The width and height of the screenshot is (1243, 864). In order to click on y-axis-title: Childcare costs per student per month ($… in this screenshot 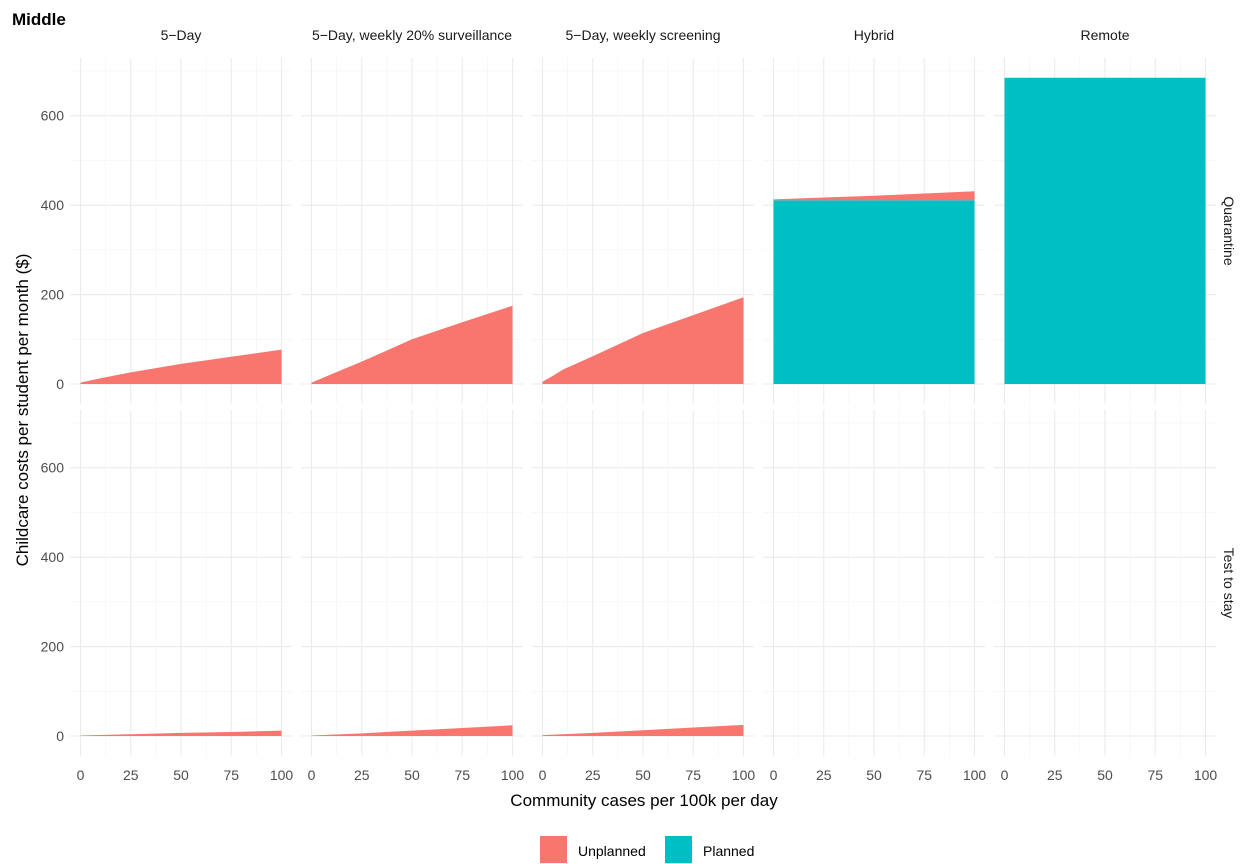, I will do `click(22, 410)`.